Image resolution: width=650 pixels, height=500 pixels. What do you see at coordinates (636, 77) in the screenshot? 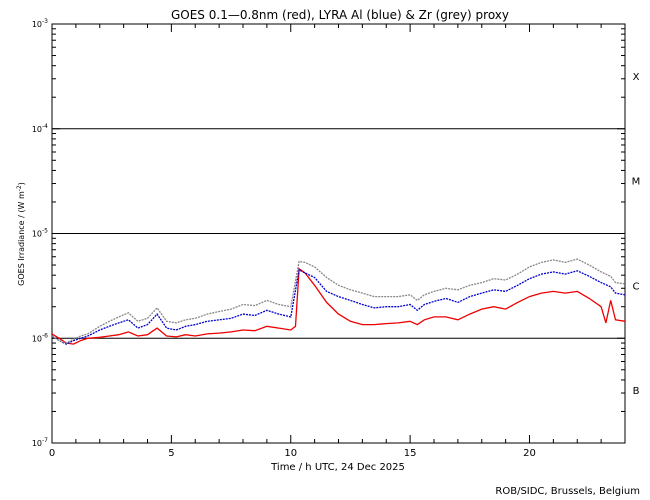
I see `flare-class-label: X` at bounding box center [636, 77].